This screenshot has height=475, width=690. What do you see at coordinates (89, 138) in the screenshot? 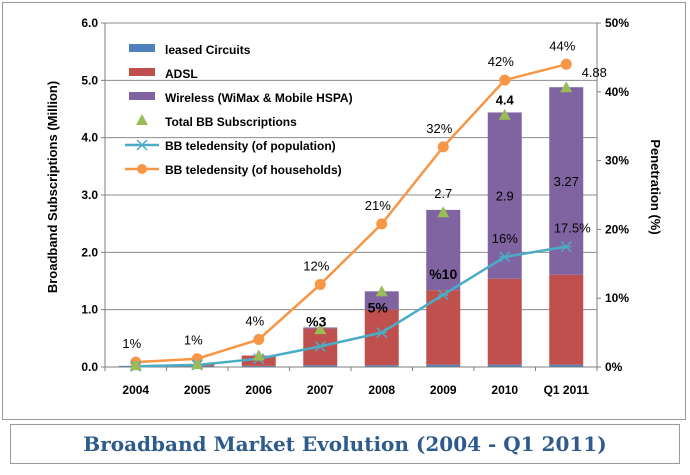
I see `y-tick-label: 4.0` at bounding box center [89, 138].